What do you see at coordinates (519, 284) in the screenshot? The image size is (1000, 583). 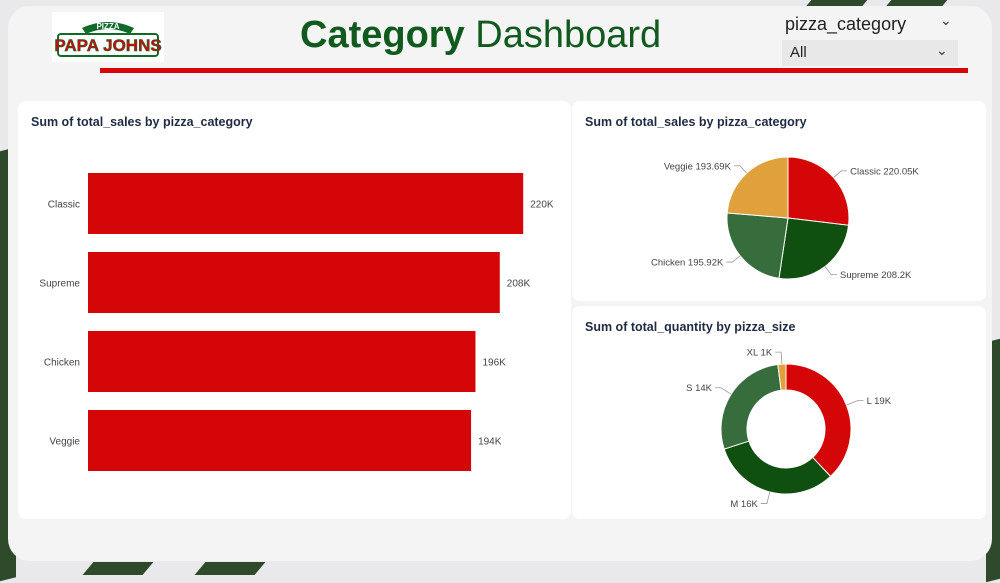 I see `bar-data-label: 208K` at bounding box center [519, 284].